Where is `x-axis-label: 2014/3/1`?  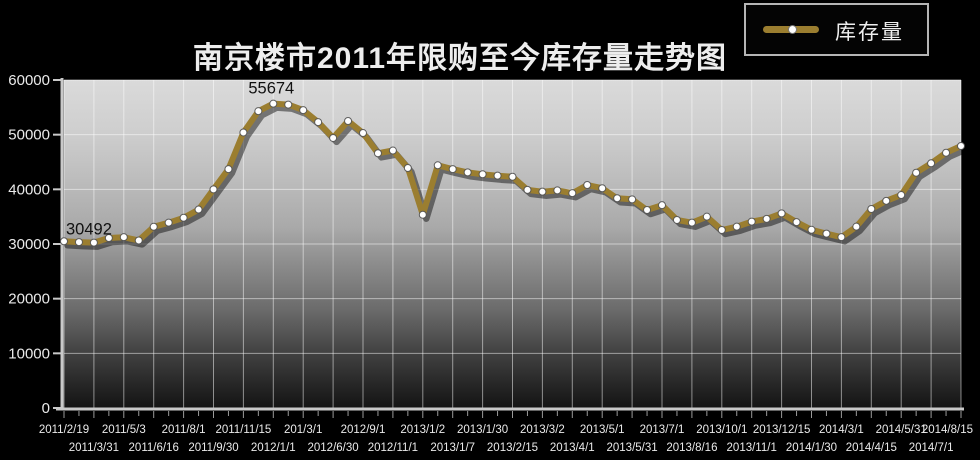 x-axis-label: 2014/3/1 is located at coordinates (841, 430).